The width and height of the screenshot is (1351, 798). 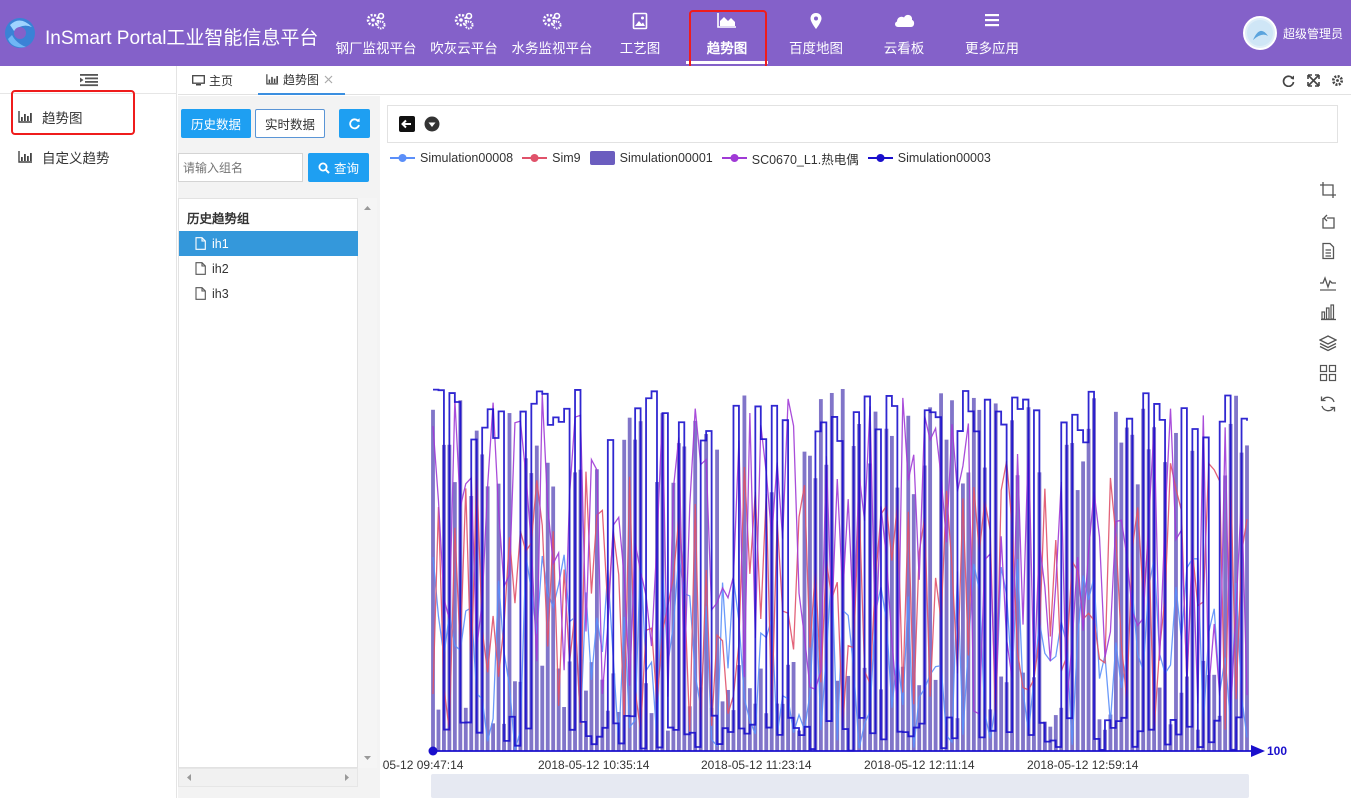 What do you see at coordinates (552, 33) in the screenshot?
I see `nav-water-monitor: 水务监视平台` at bounding box center [552, 33].